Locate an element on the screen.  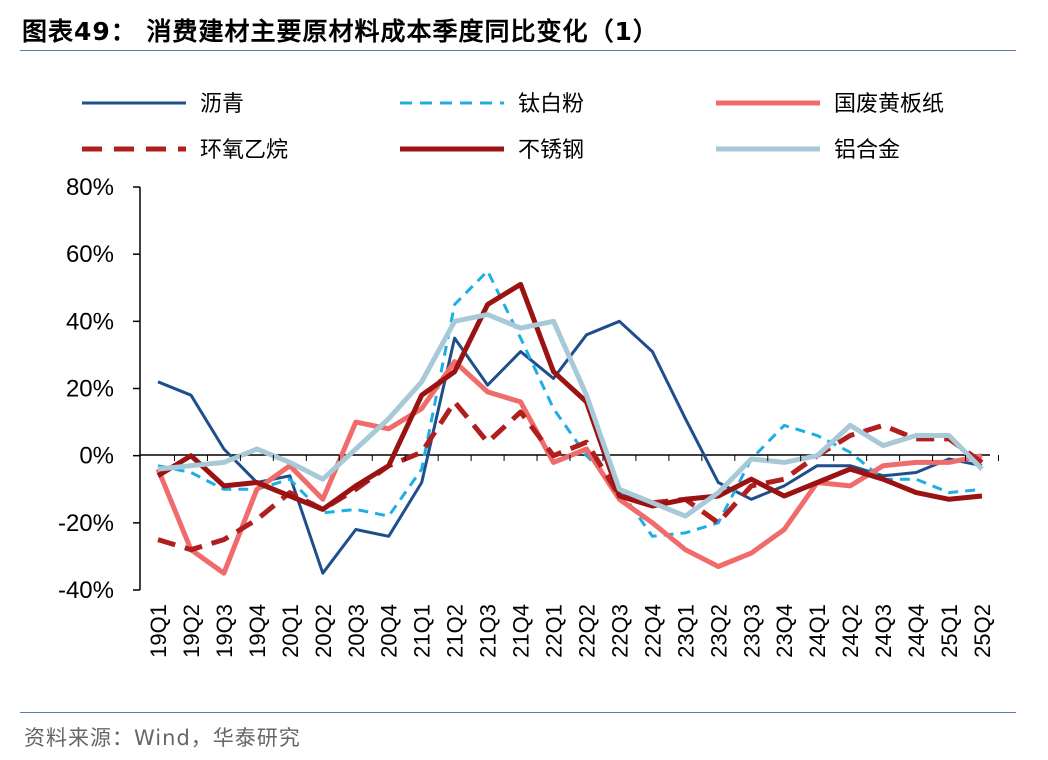
x-tick-label: 23Q4 is located at coordinates (784, 631).